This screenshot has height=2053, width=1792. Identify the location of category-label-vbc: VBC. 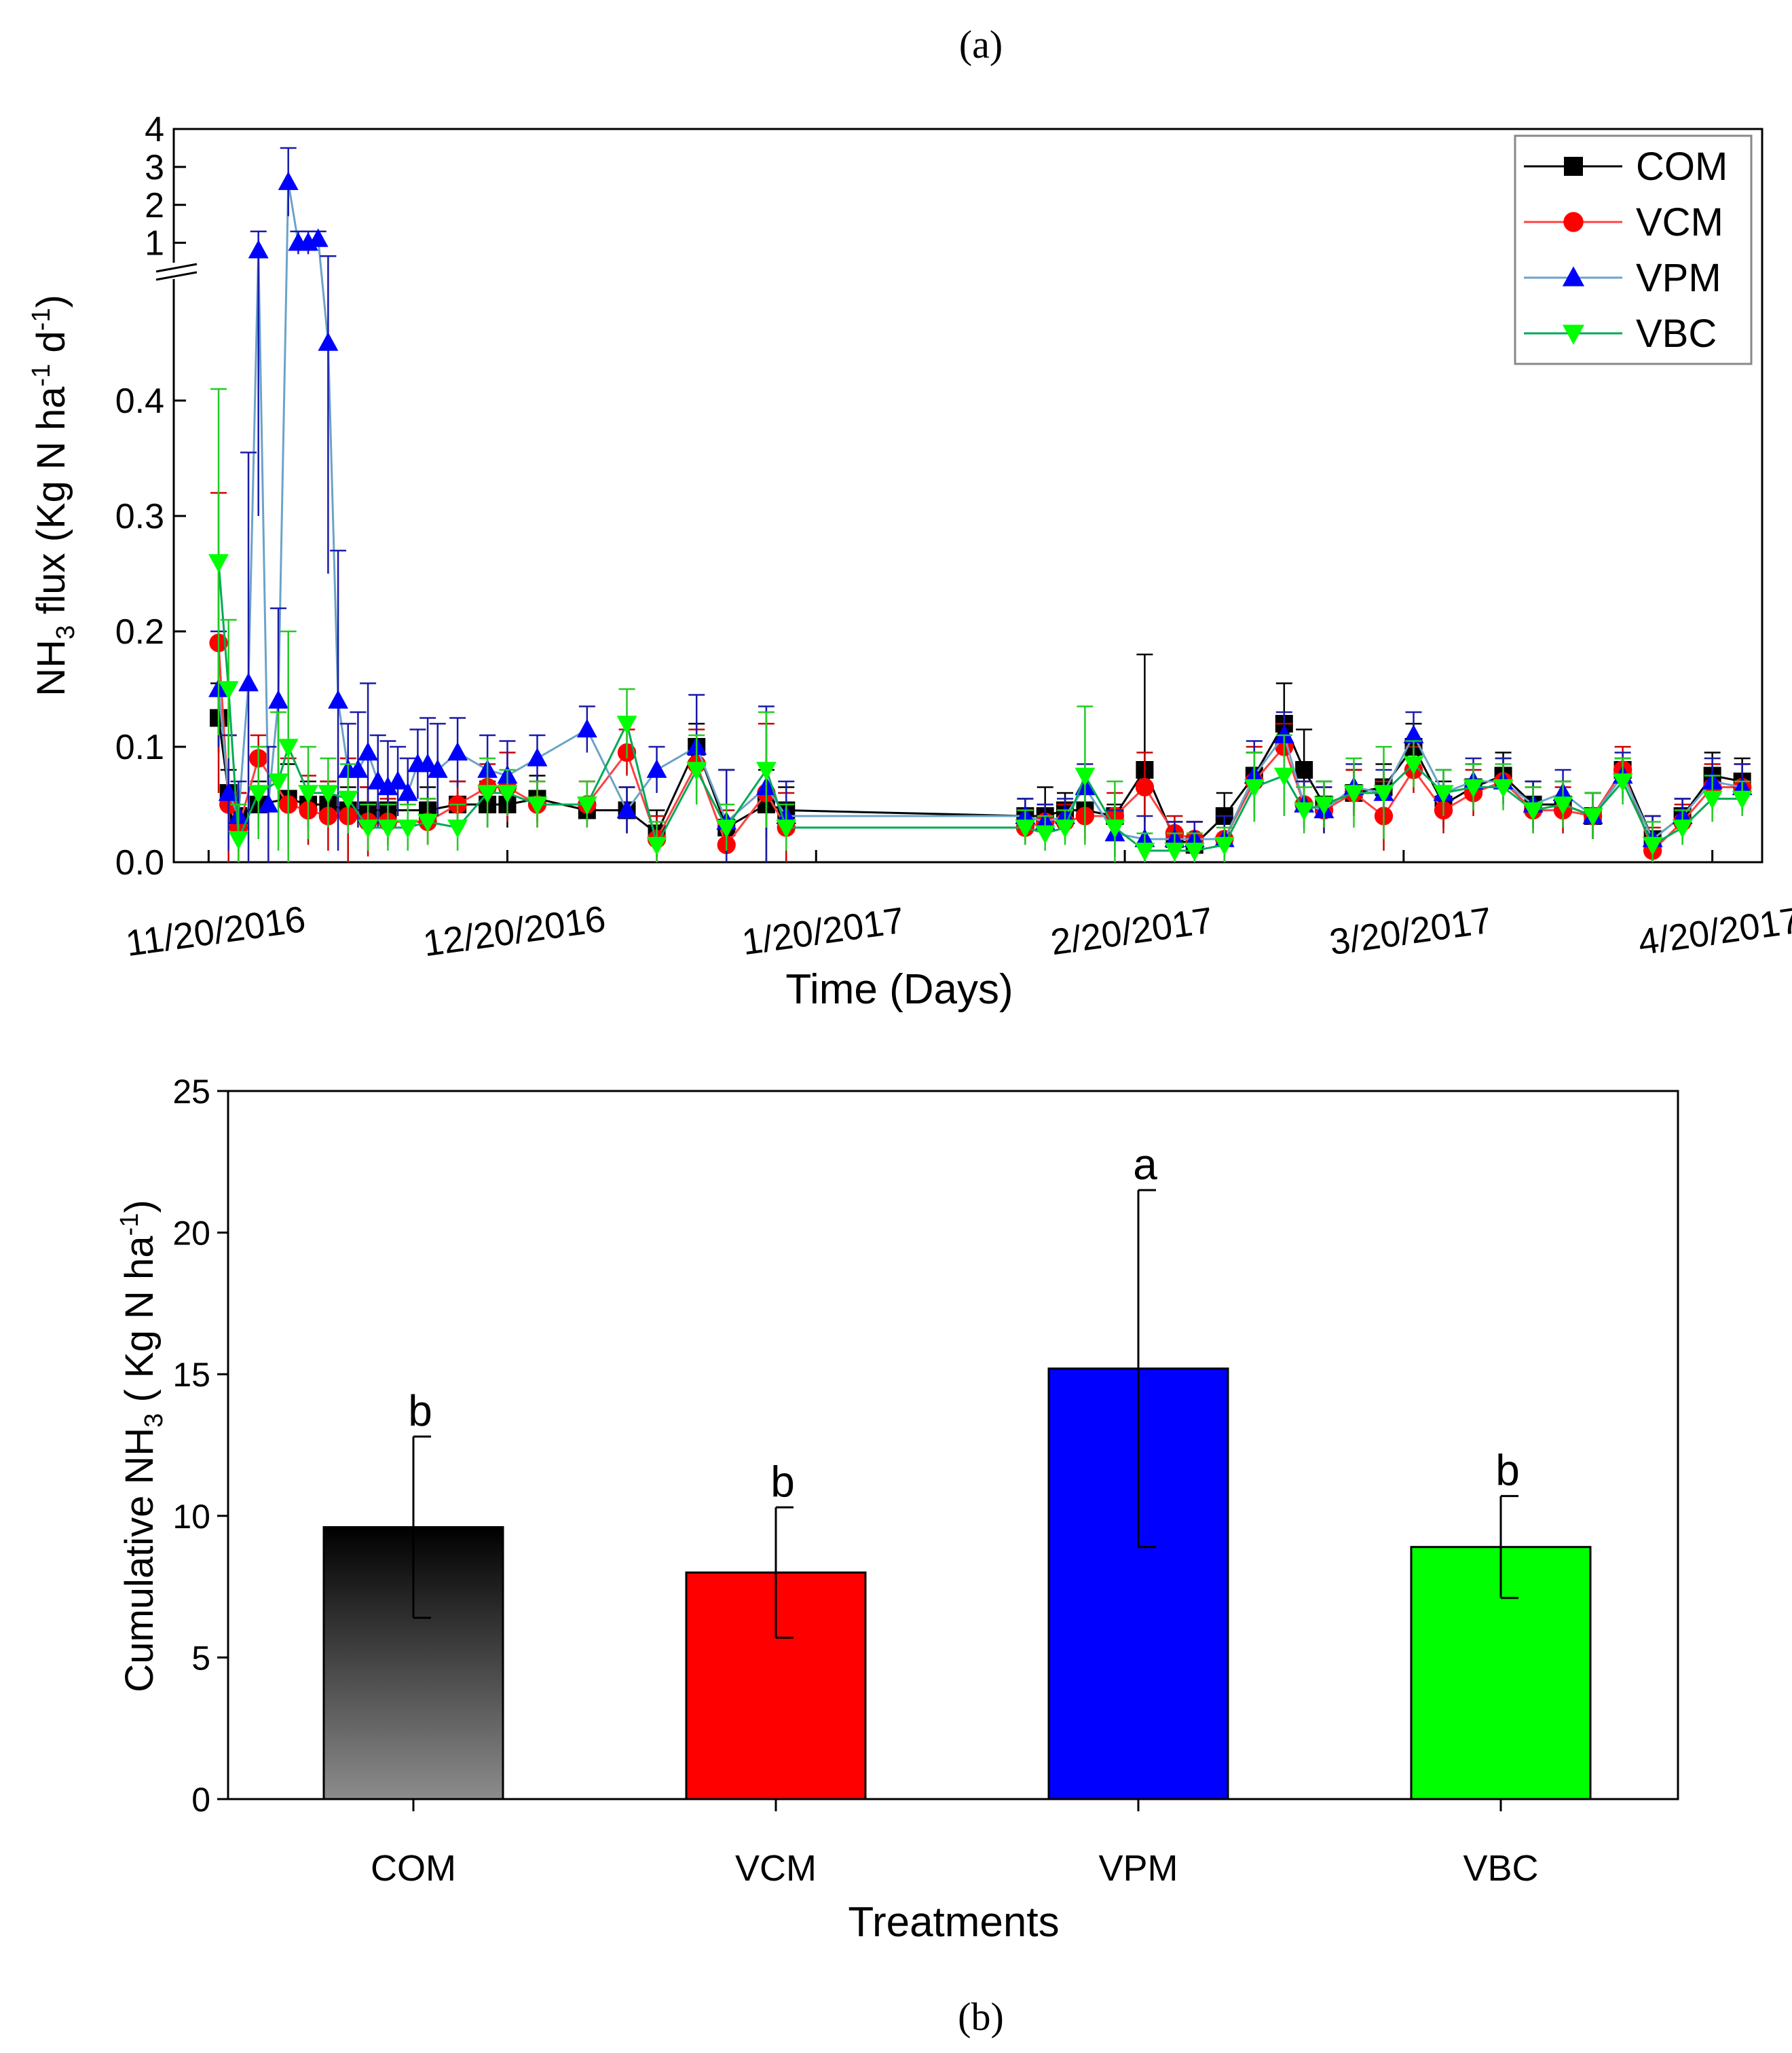
(1501, 1869).